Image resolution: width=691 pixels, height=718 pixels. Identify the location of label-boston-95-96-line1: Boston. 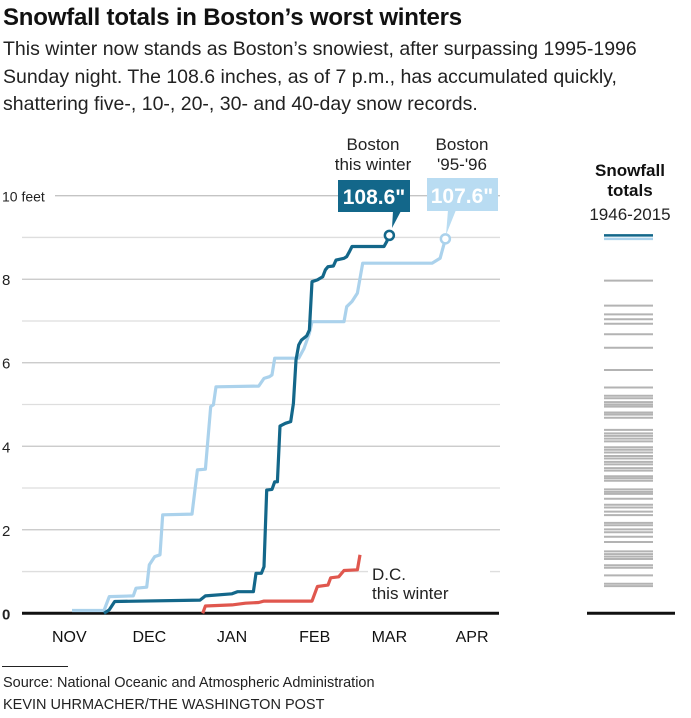
(462, 144).